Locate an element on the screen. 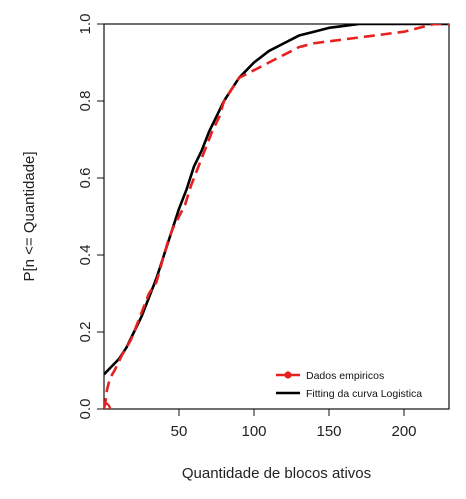  legend-entry-logistic-fit: Fitting da curva Logistica is located at coordinates (349, 394).